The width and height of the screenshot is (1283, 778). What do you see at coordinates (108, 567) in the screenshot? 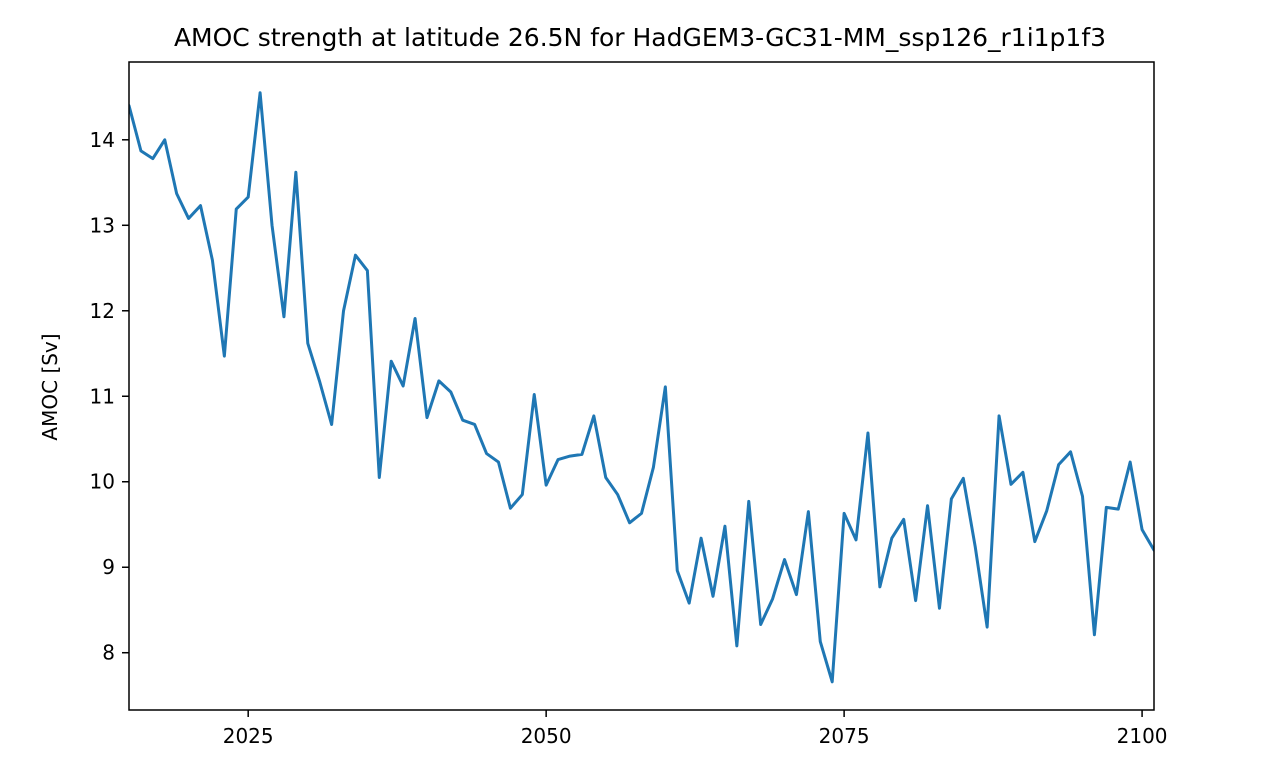
I see `y-tick-label: 9` at bounding box center [108, 567].